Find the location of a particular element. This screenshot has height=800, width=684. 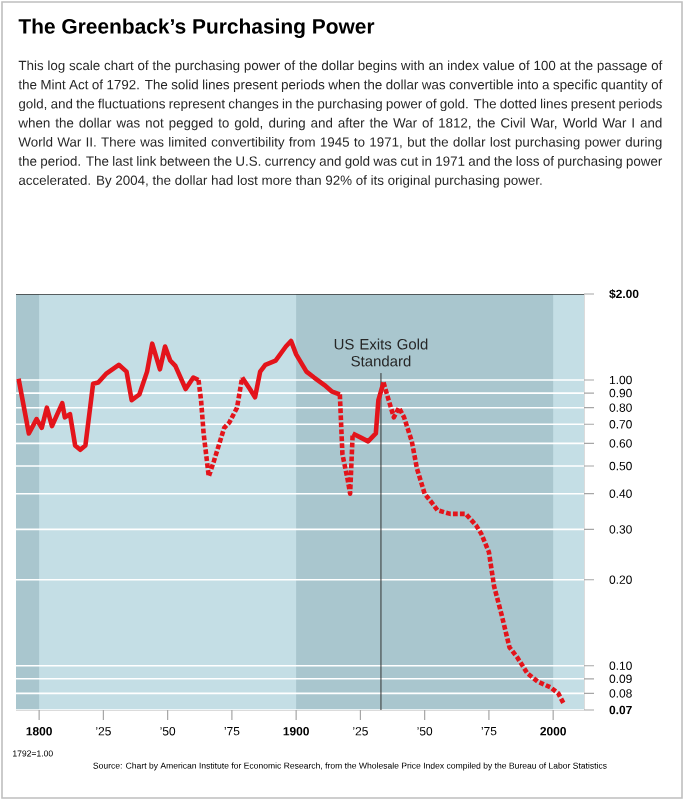

chart-title: The Greenback’s Purchasing Power is located at coordinates (196, 28).